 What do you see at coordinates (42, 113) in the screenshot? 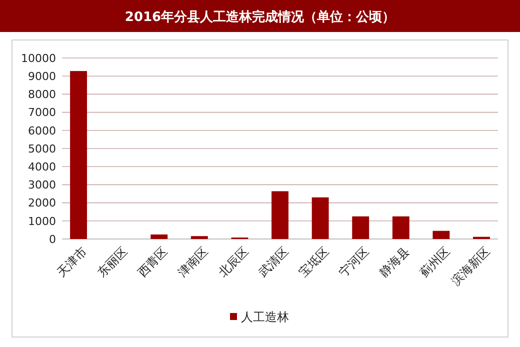
I see `y-tick-label: 7000` at bounding box center [42, 113].